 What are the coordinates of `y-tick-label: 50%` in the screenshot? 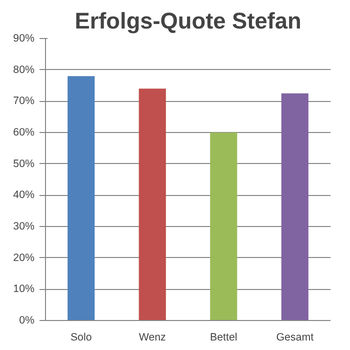 It's located at (24, 164).